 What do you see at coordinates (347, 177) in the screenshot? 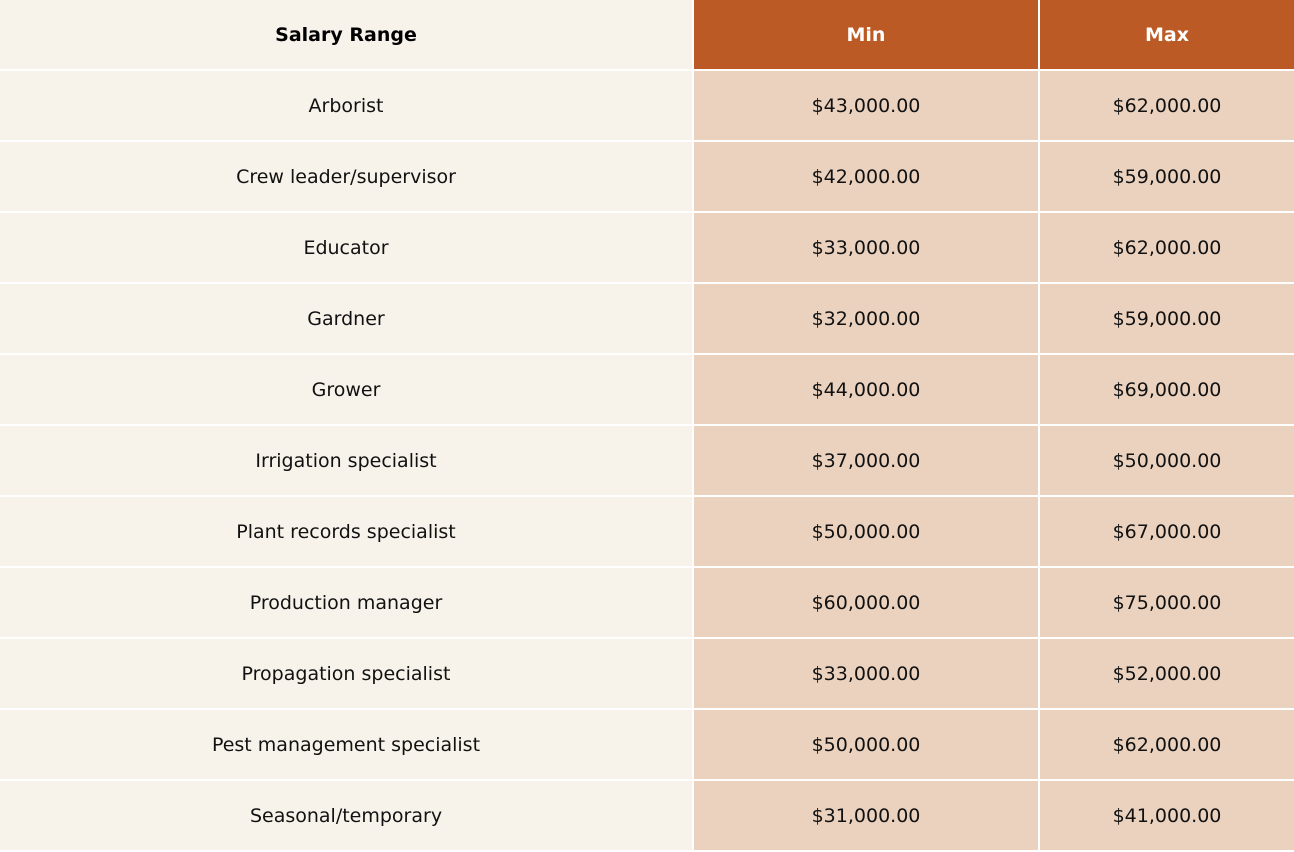
I see `cell-role: Crew leader/supervisor` at bounding box center [347, 177].